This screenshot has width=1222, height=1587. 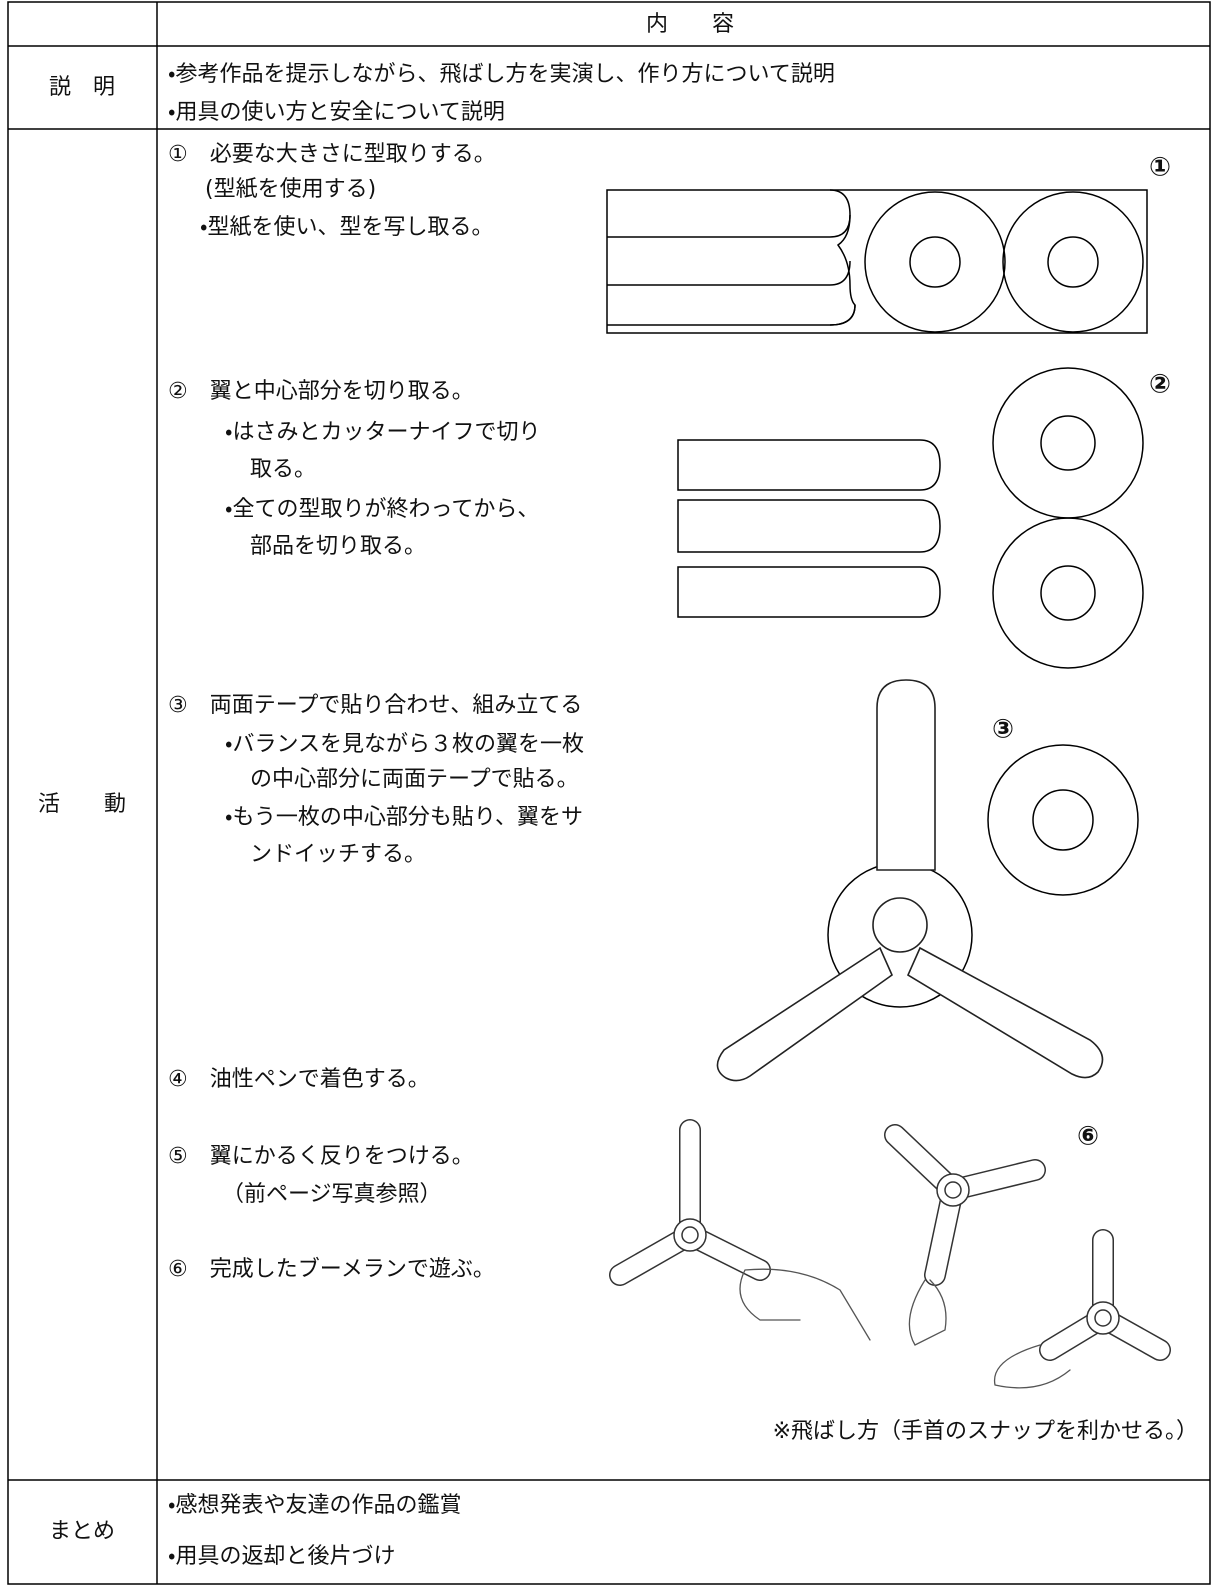 What do you see at coordinates (1003, 730) in the screenshot?
I see `figure-label: ③` at bounding box center [1003, 730].